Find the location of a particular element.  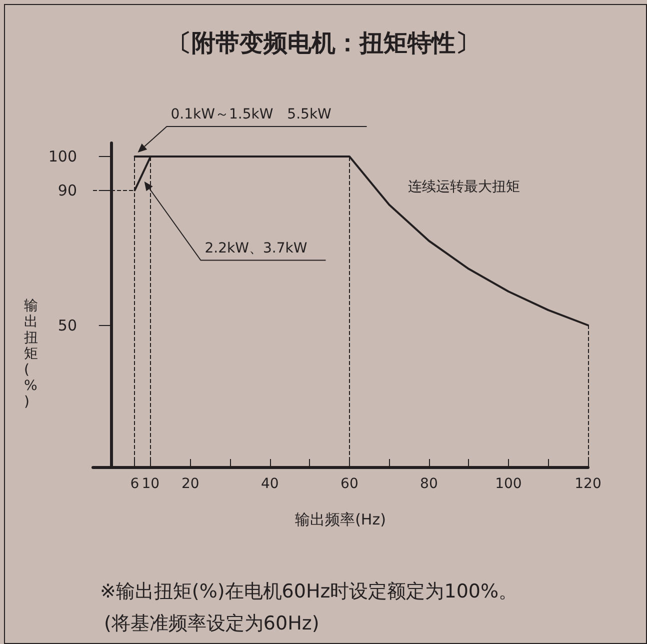

y-axis-title: 输出扭矩(%) is located at coordinates (31, 354).